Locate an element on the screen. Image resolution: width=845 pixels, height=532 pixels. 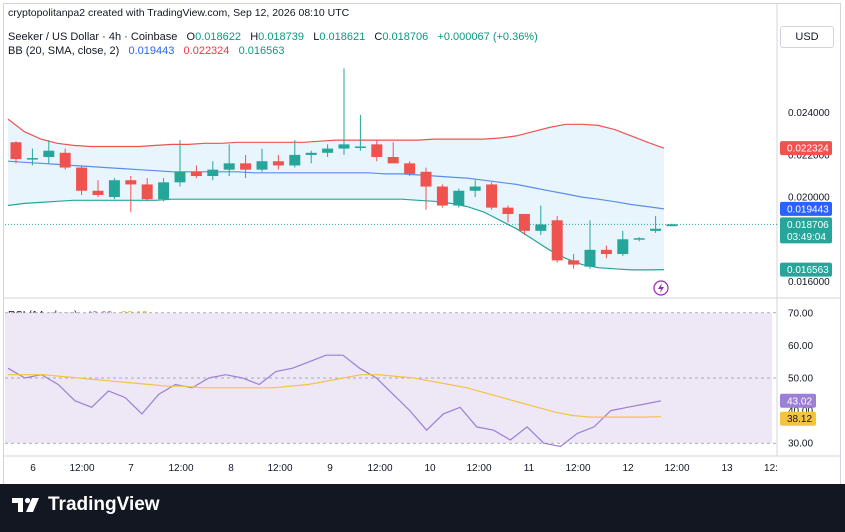
change-value: +0.000067 (+0.36%) is located at coordinates (487, 37).